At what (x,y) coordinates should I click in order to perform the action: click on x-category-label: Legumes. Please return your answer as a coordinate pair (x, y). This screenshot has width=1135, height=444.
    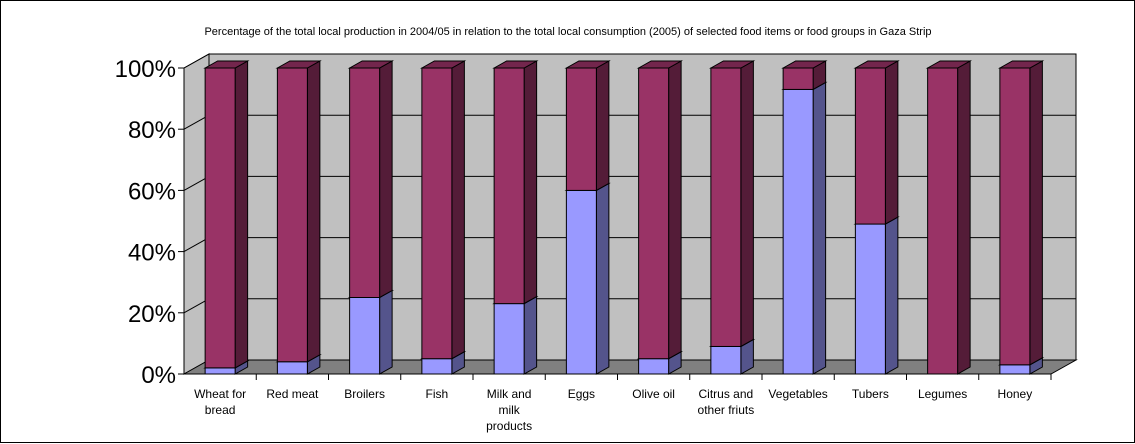
    Looking at the image, I should click on (942, 394).